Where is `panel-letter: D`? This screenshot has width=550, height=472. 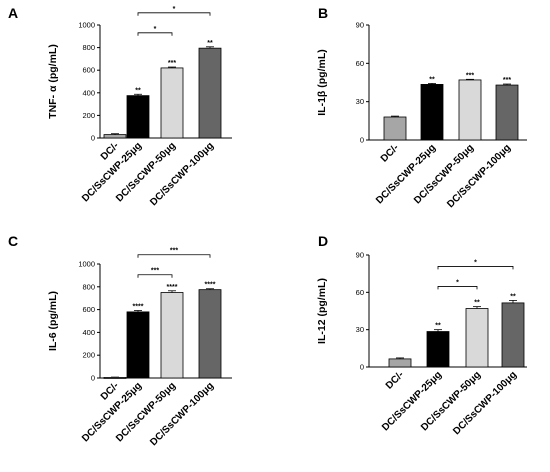 panel-letter: D is located at coordinates (323, 241).